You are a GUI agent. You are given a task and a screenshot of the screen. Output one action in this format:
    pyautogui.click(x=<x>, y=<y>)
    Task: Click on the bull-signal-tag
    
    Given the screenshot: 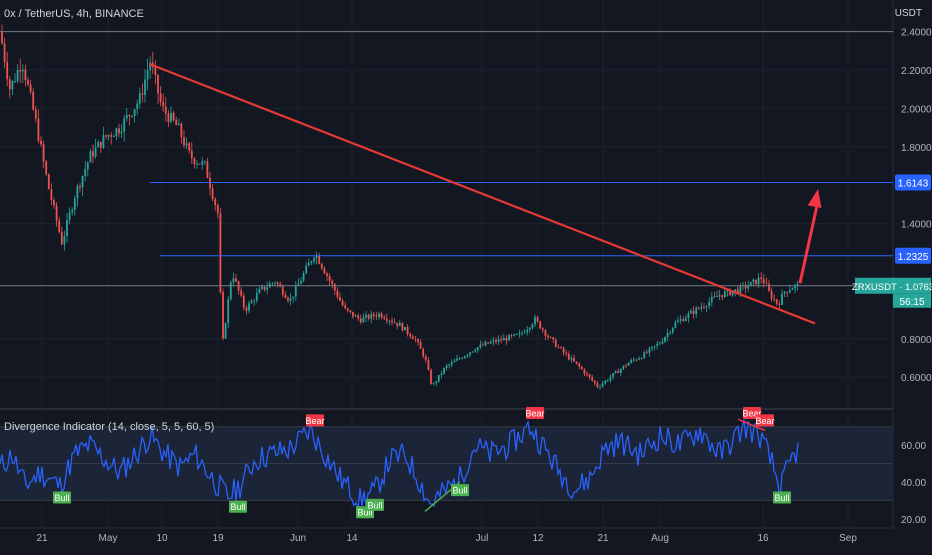 What is the action you would take?
    pyautogui.click(x=375, y=504)
    